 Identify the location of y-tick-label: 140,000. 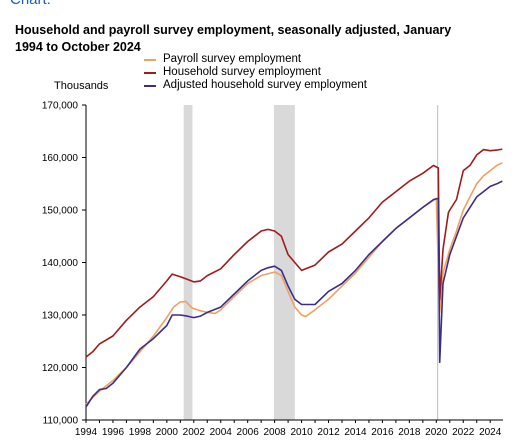
(60, 263).